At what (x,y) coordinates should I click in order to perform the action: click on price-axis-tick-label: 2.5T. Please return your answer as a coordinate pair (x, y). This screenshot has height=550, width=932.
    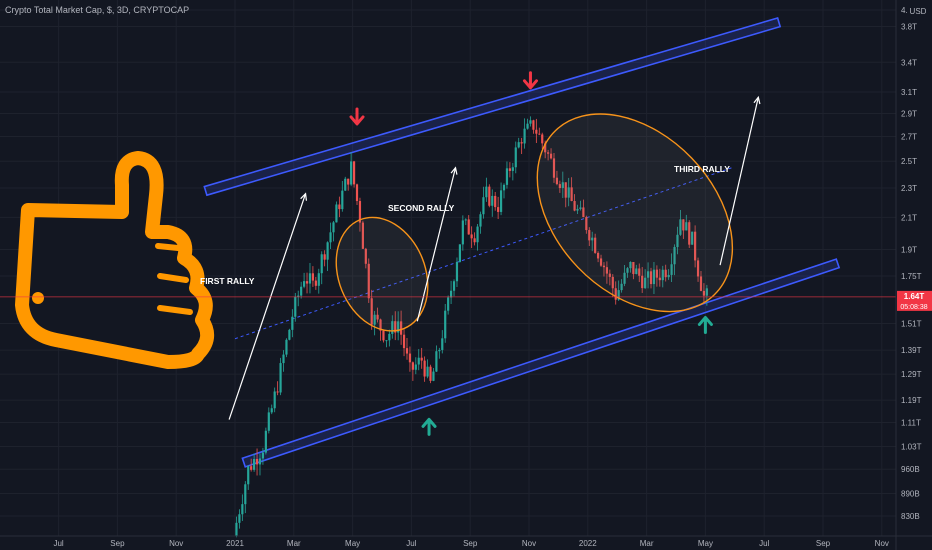
    Looking at the image, I should click on (909, 161).